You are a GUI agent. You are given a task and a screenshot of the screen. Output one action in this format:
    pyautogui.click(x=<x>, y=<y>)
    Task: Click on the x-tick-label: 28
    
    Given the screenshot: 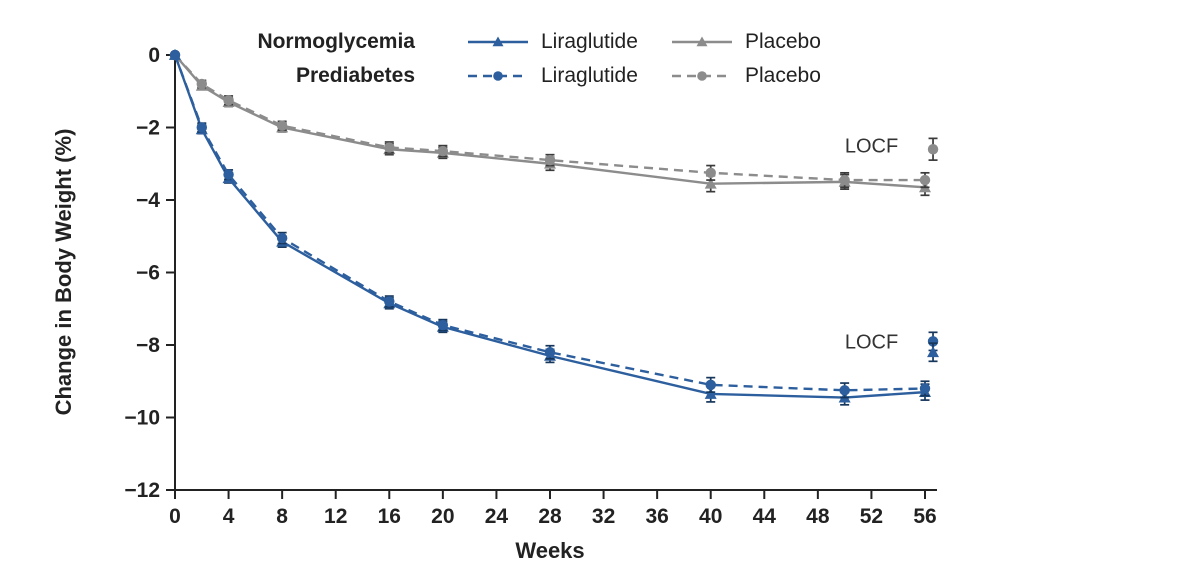 What is the action you would take?
    pyautogui.click(x=550, y=516)
    